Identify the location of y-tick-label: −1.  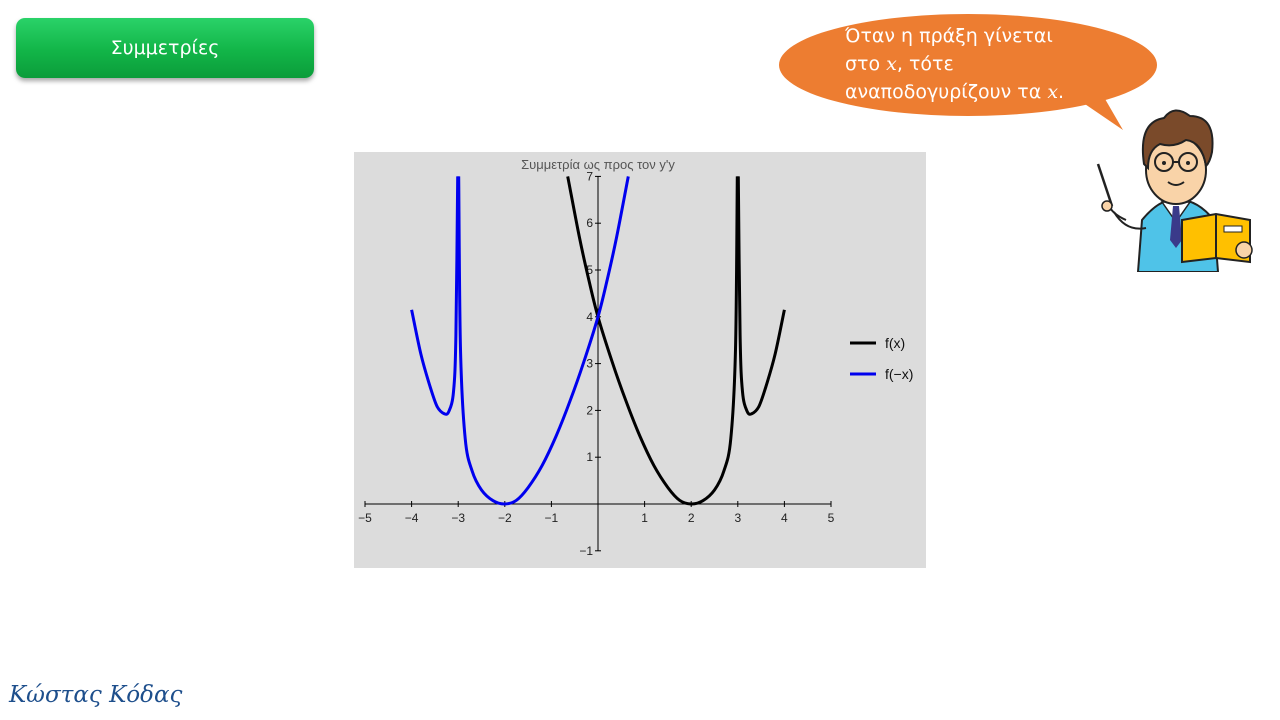
(586, 551).